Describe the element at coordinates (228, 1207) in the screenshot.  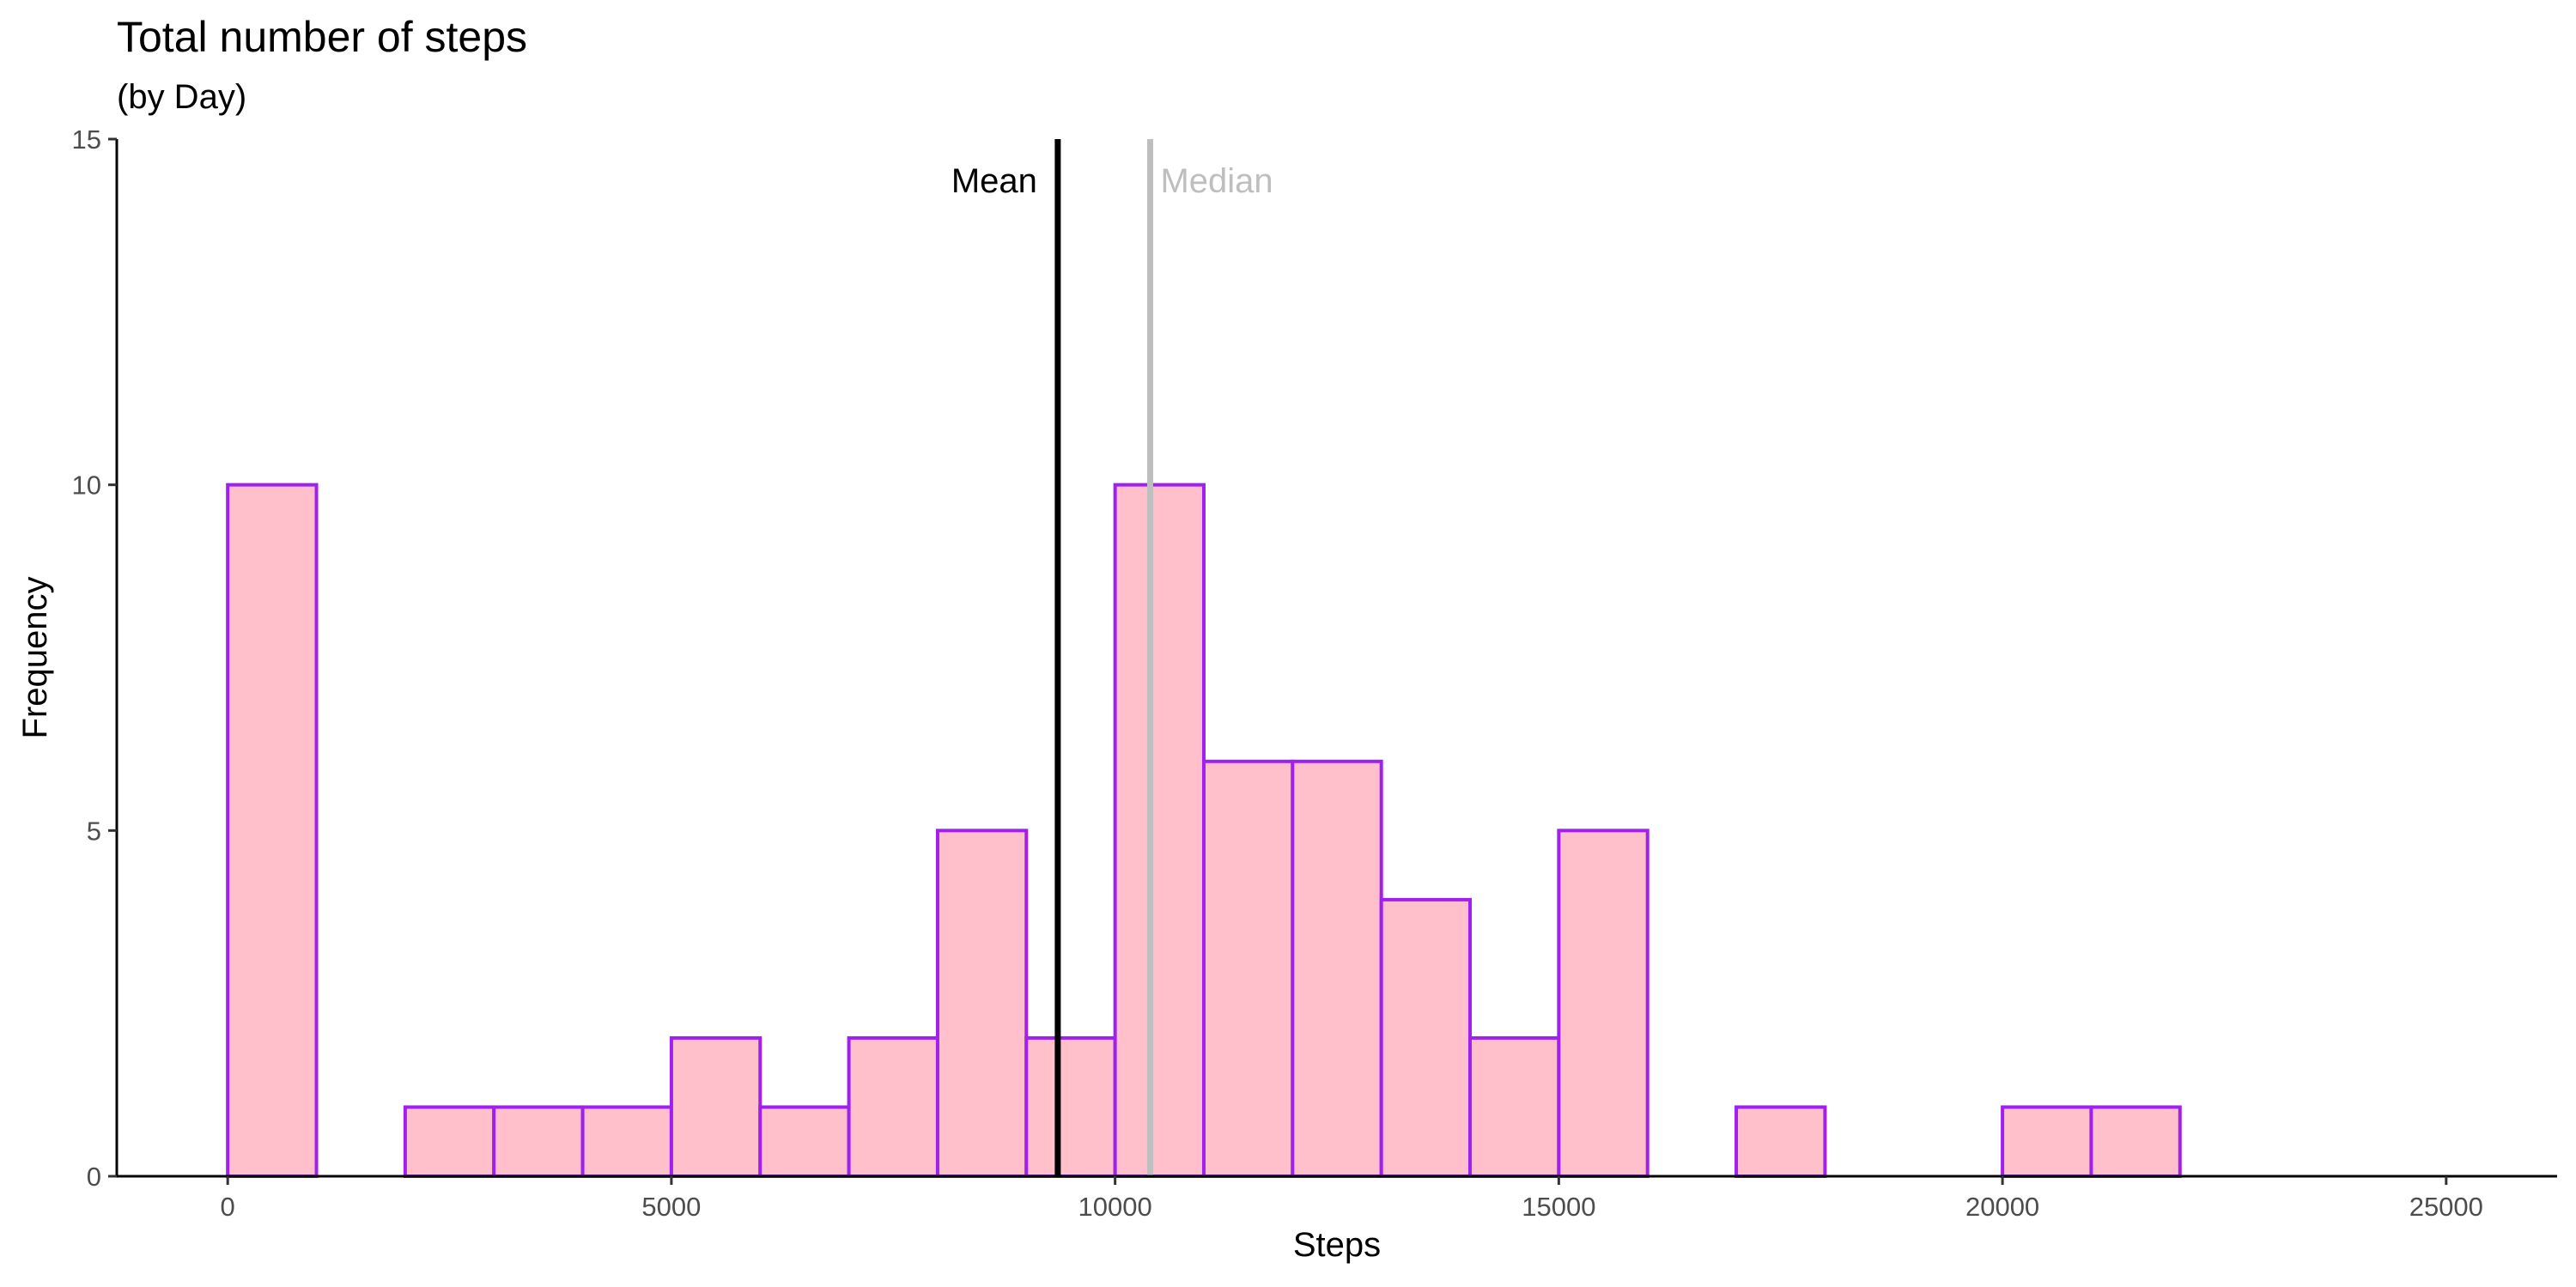
I see `x-tick-label: 0` at that location.